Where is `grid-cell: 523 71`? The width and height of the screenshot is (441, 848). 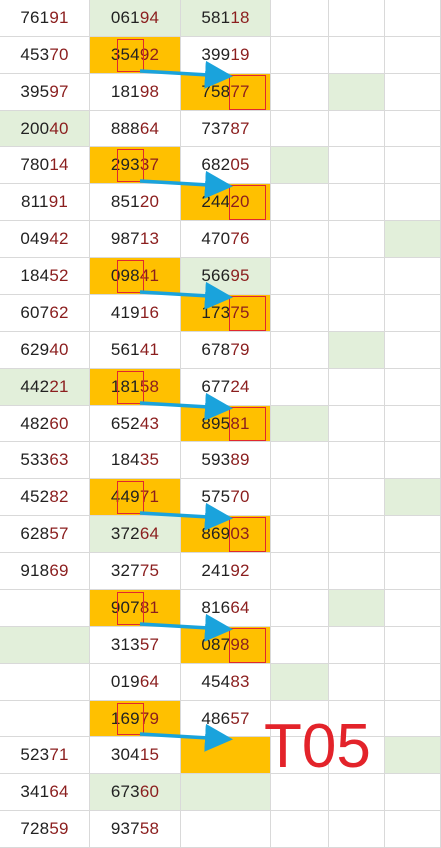
grid-cell: 523 71 is located at coordinates (45, 755).